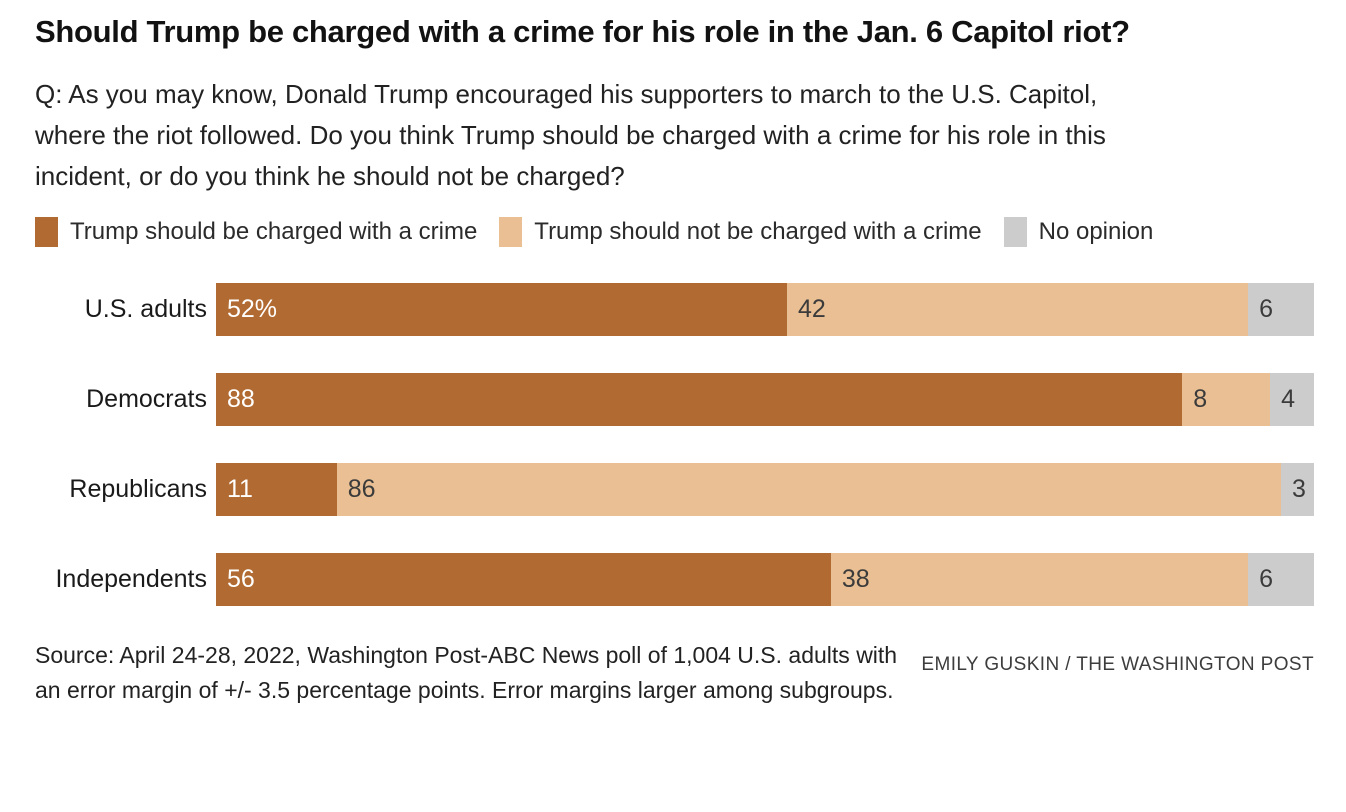  I want to click on chart-row: Democrats 88 8 4, so click(674, 399).